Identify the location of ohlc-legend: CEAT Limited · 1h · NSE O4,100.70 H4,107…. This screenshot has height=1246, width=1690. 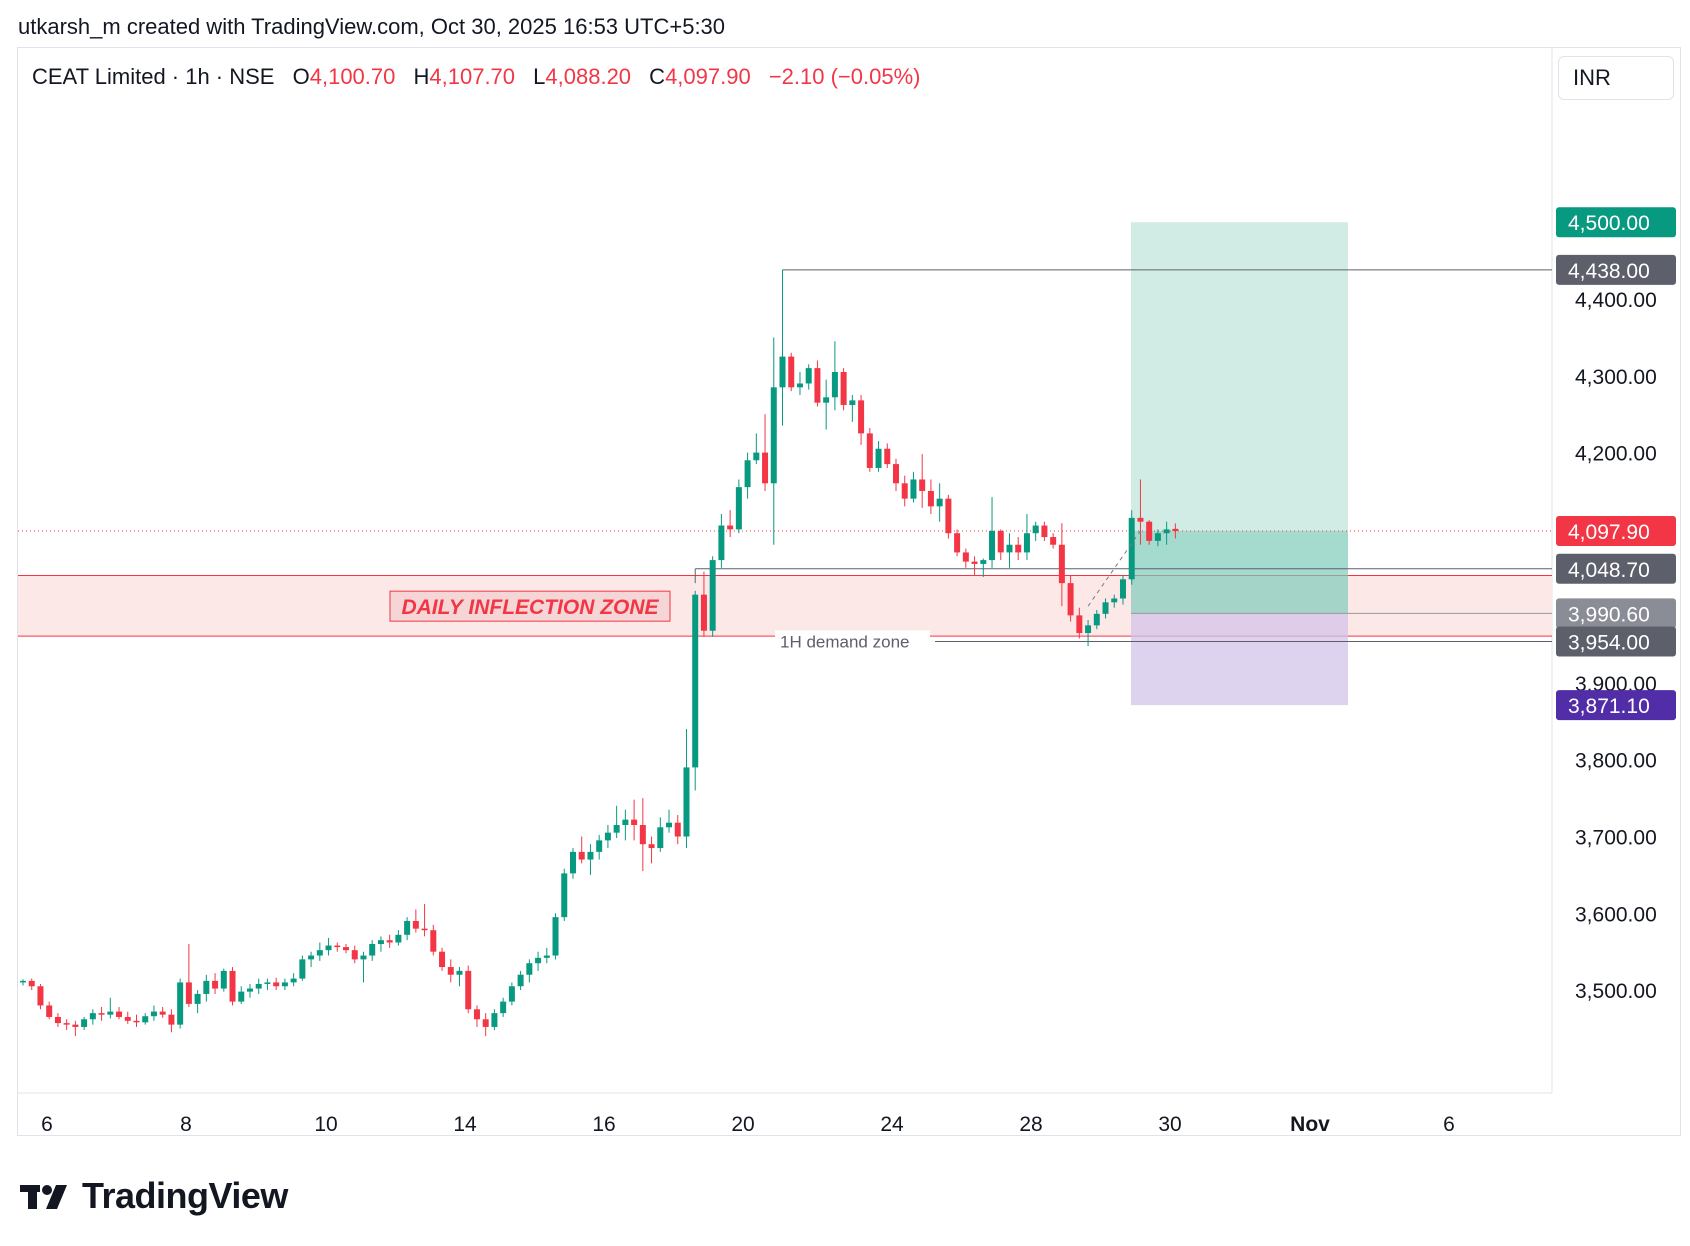
(476, 77).